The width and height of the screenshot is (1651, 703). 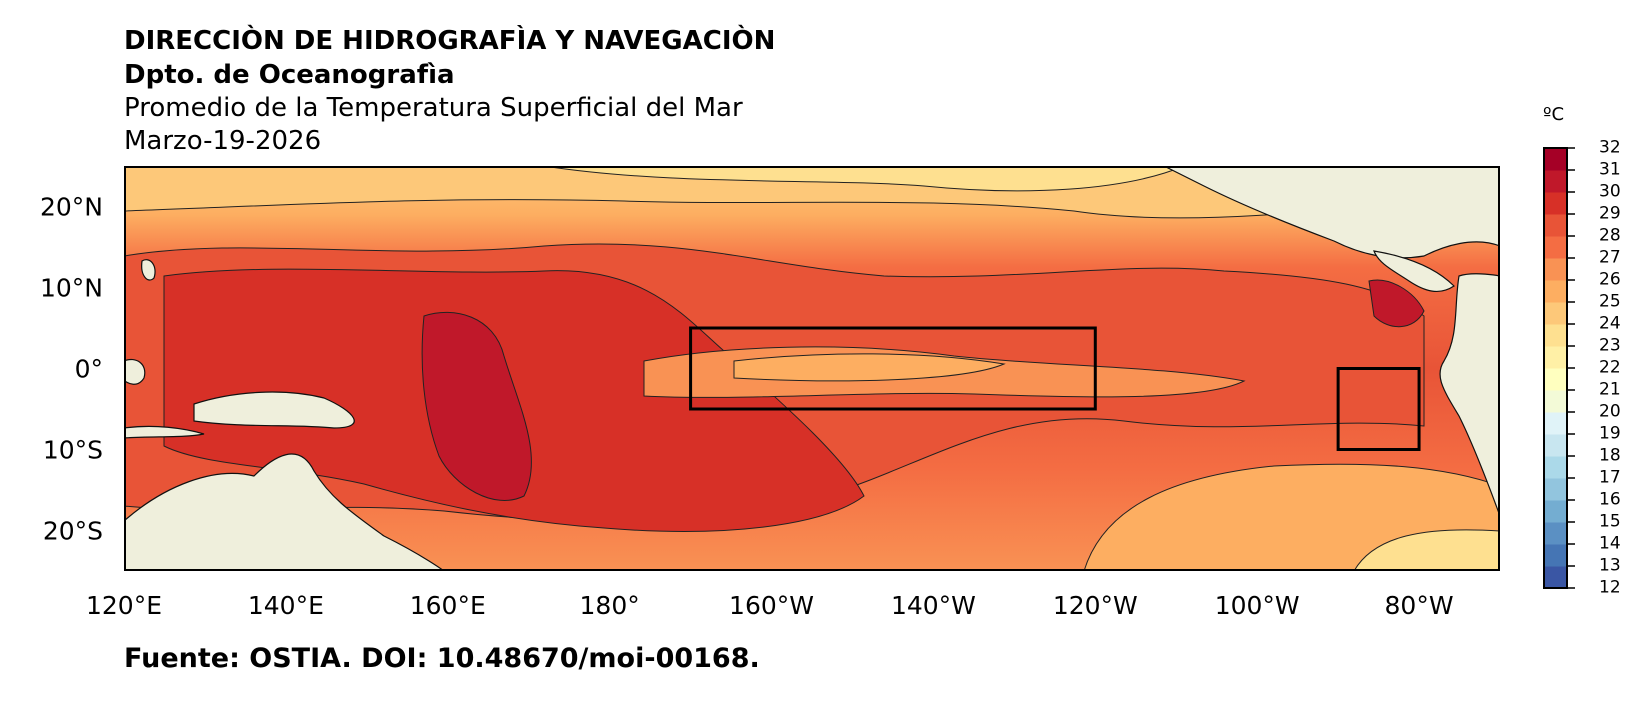 I want to click on land-central-america, so click(x=1414, y=271).